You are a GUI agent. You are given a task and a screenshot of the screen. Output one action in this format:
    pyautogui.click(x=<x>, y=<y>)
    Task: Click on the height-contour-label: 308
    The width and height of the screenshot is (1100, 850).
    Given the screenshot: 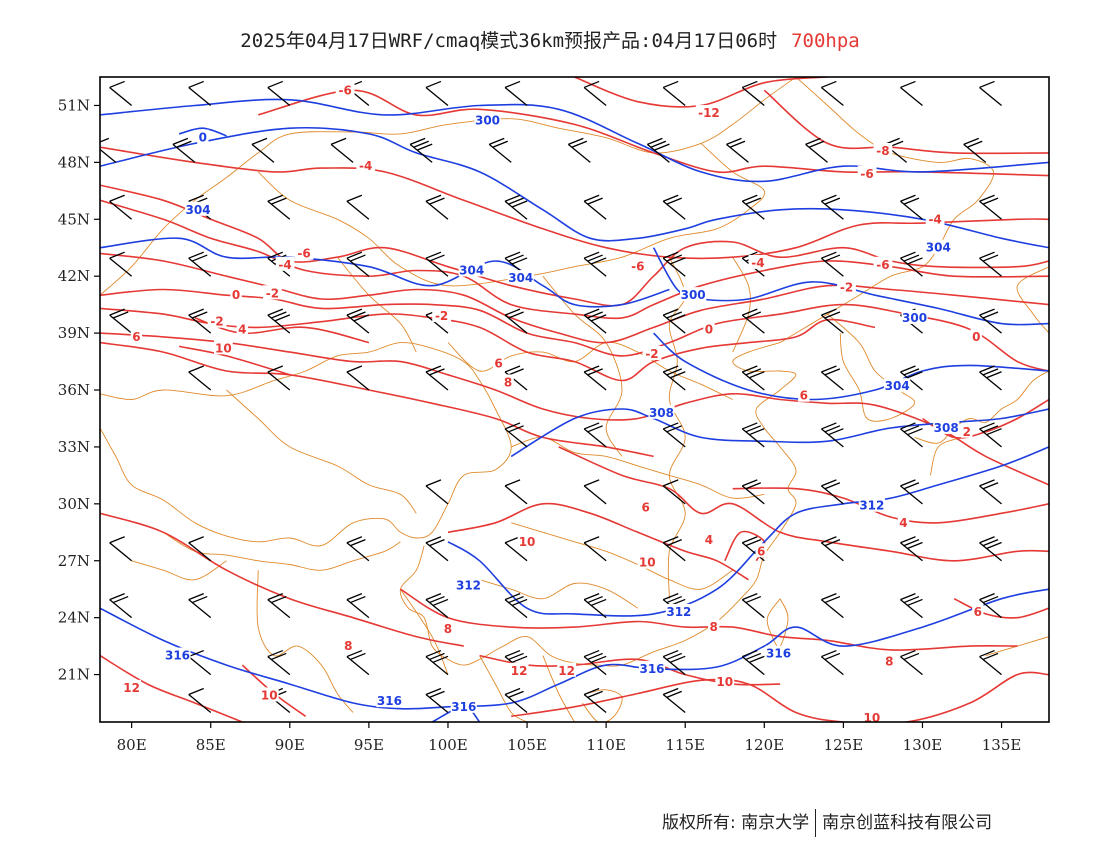 What is the action you would take?
    pyautogui.click(x=661, y=413)
    